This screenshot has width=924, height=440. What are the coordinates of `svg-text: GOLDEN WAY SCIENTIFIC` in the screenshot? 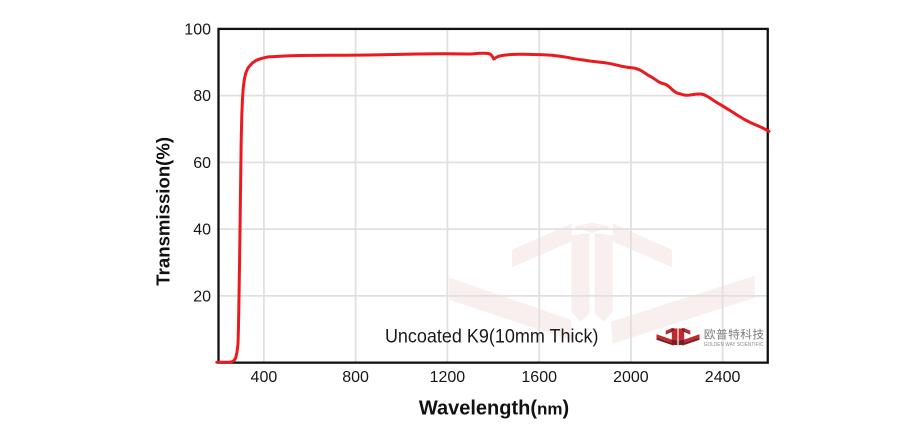 It's located at (734, 345).